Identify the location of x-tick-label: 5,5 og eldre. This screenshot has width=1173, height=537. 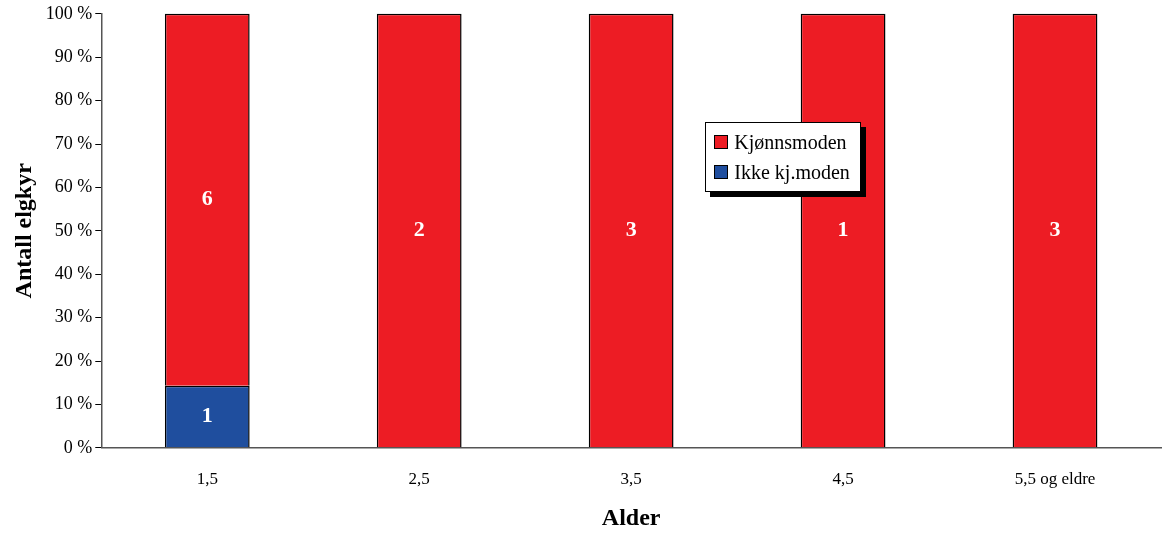
(1055, 479).